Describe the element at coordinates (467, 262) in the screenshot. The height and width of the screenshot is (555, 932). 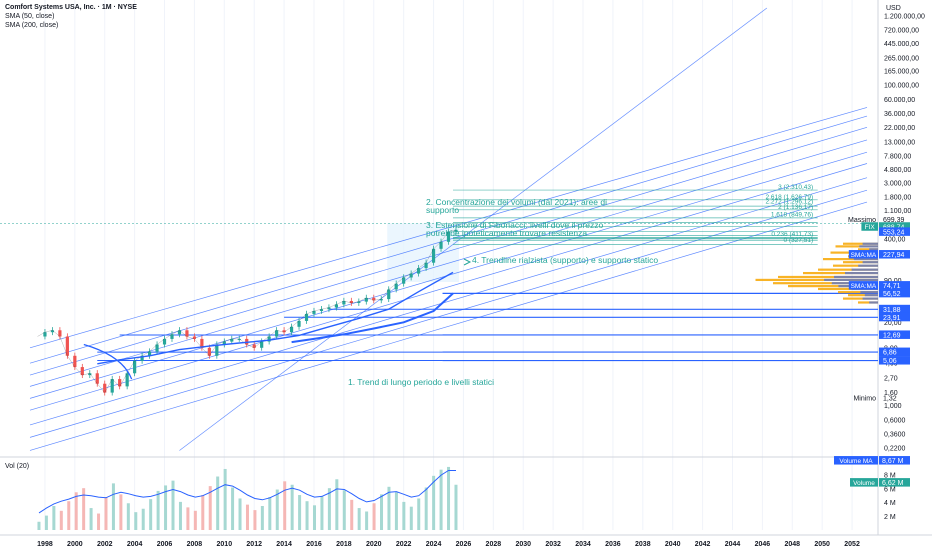
I see `annotation-4-arrow` at that location.